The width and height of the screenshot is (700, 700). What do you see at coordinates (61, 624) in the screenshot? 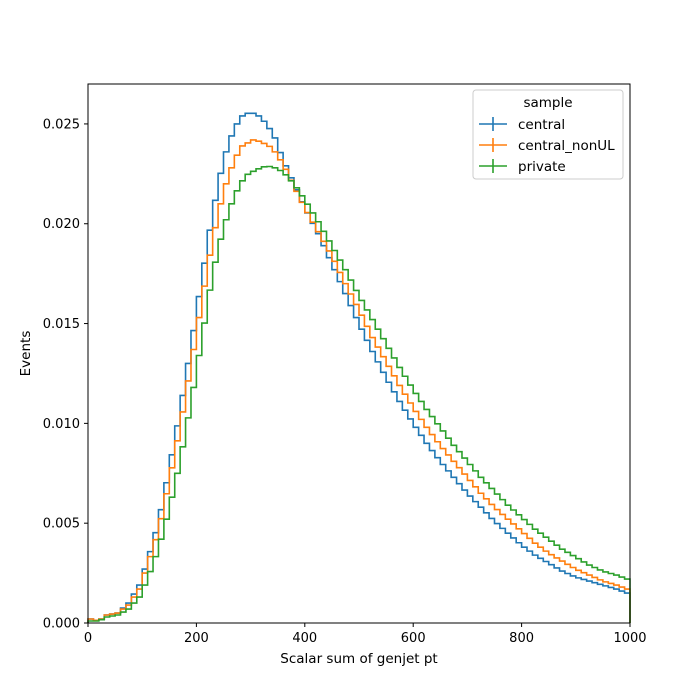
I see `y-tick-label: 0.000` at bounding box center [61, 624].